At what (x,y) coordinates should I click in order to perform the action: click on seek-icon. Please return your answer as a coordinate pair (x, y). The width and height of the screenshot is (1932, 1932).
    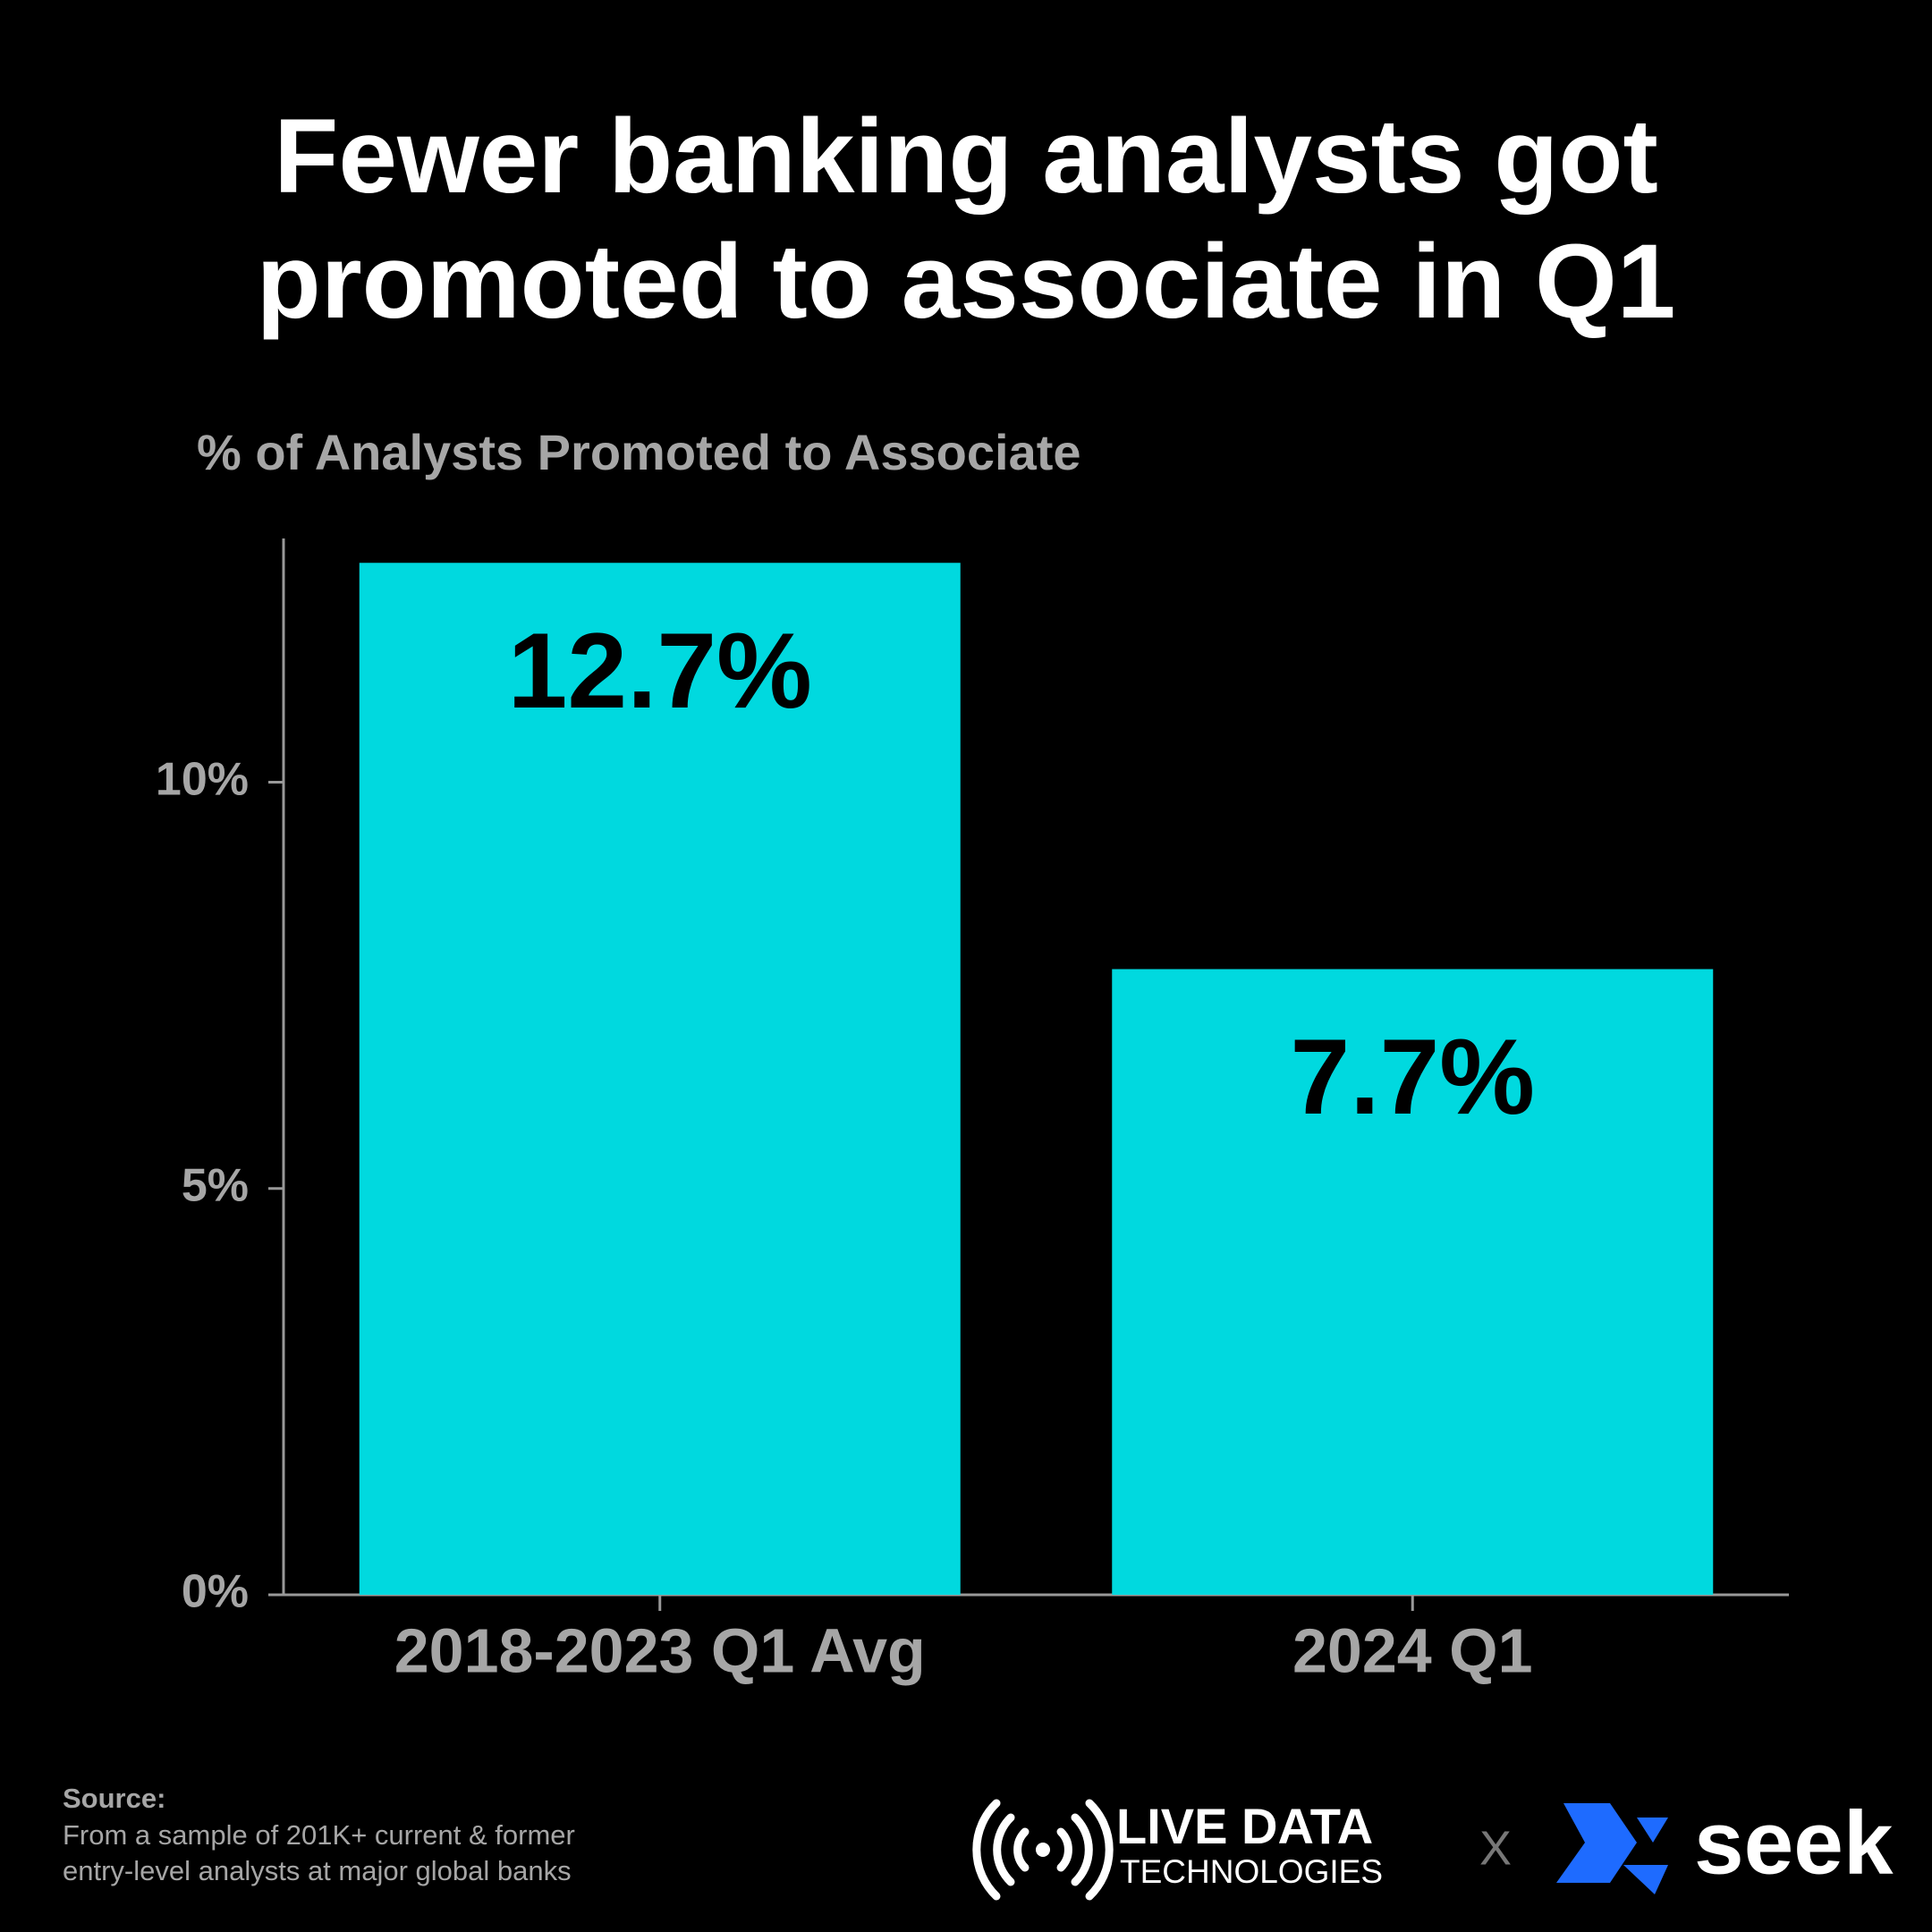
    Looking at the image, I should click on (1612, 1848).